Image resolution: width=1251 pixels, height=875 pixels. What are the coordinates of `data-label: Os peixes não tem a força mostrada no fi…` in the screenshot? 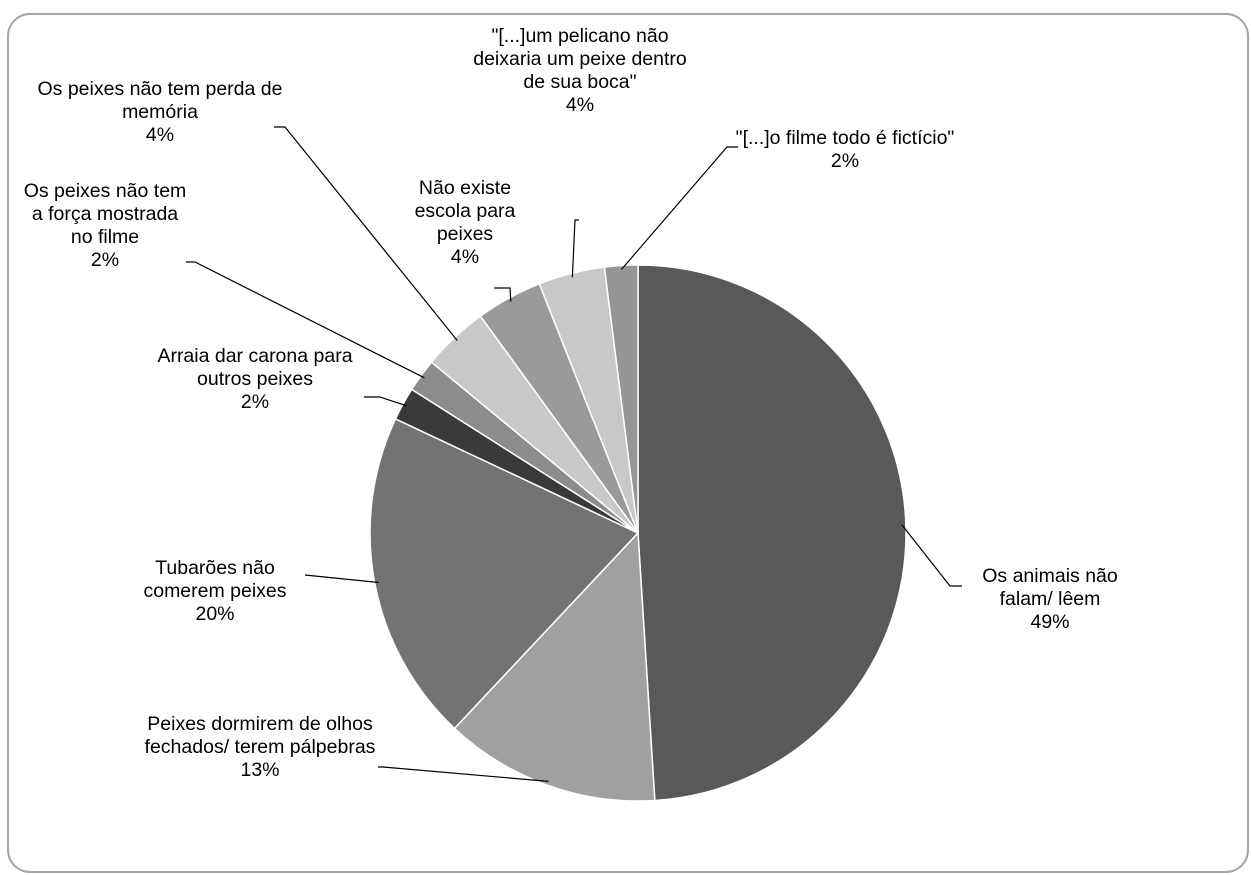 It's located at (105, 226).